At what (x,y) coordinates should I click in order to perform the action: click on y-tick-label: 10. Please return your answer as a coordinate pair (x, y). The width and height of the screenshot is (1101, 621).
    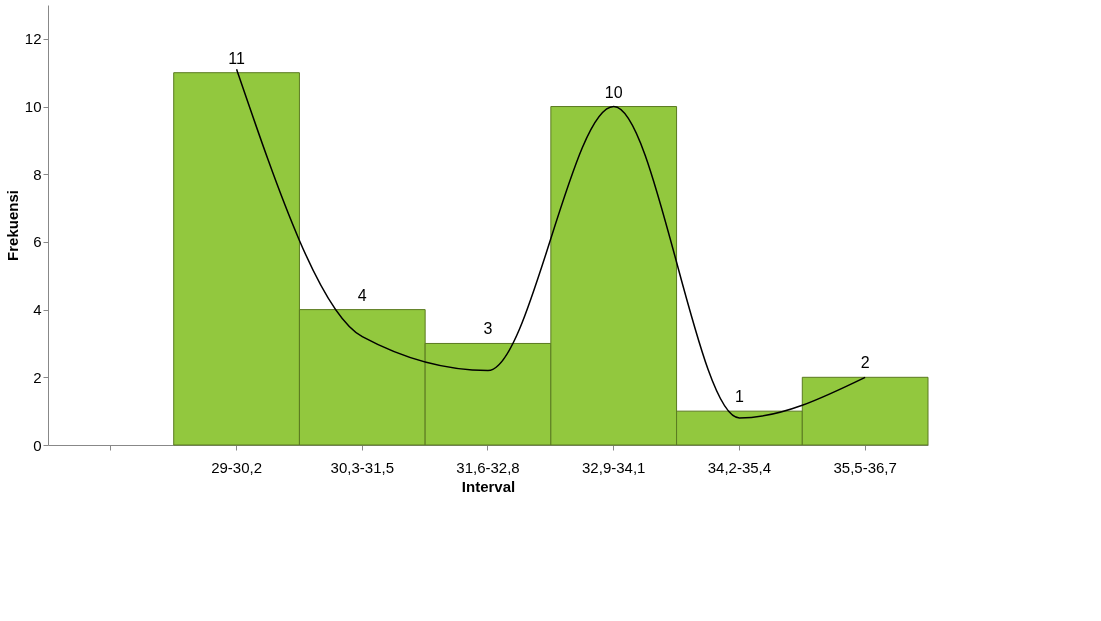
    Looking at the image, I should click on (33, 107).